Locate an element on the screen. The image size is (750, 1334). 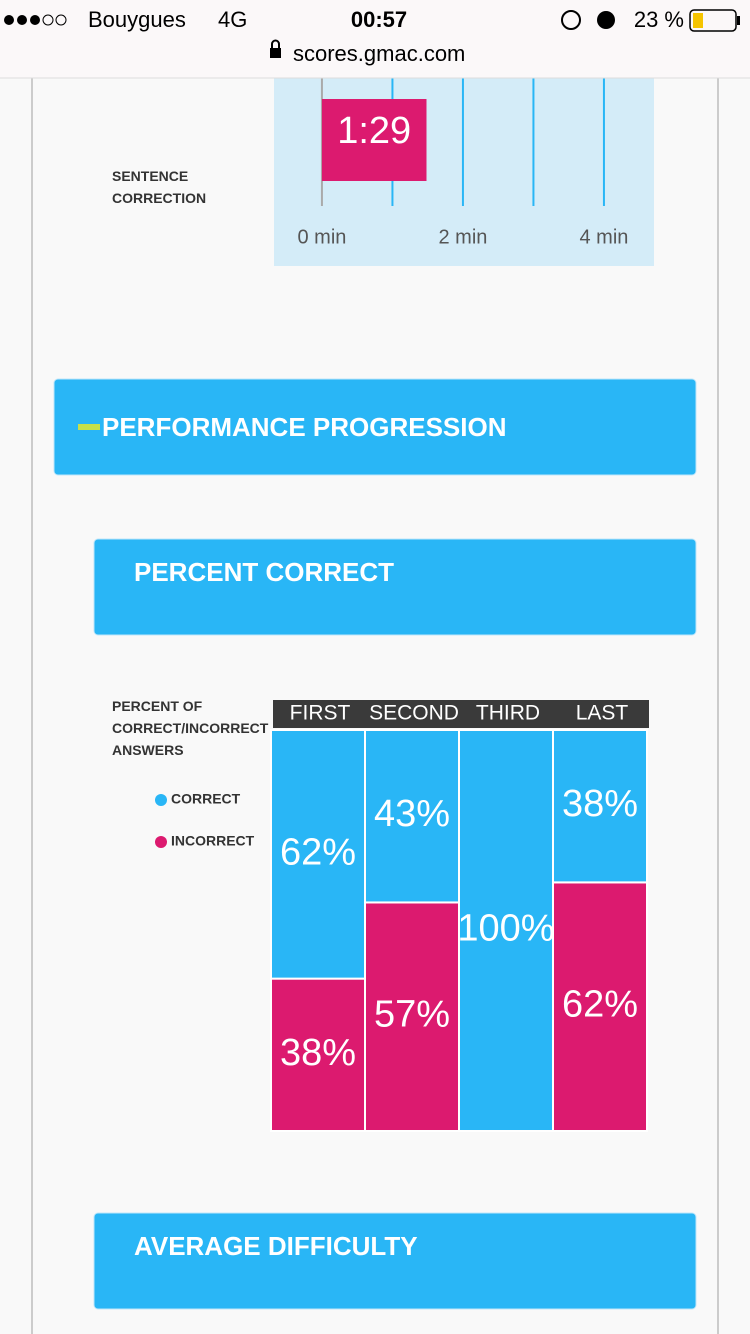
network: 4G is located at coordinates (232, 19).